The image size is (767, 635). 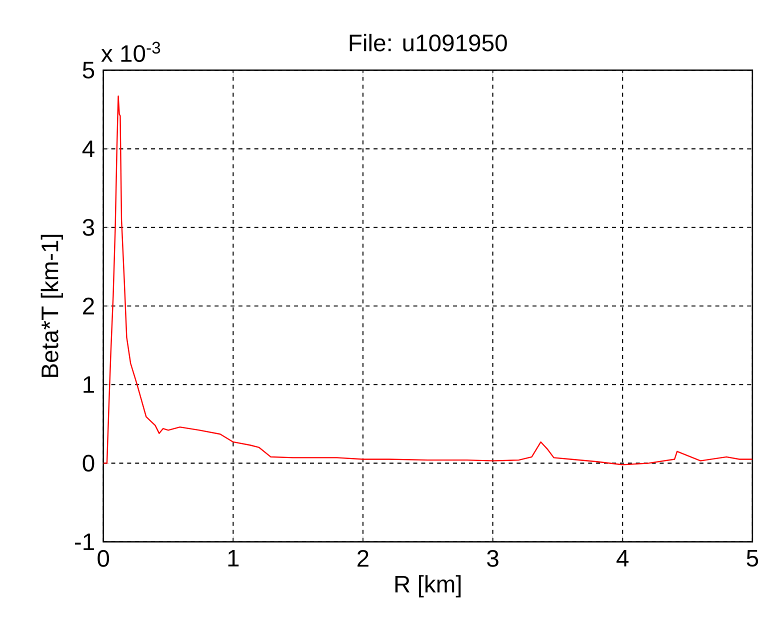 What do you see at coordinates (363, 558) in the screenshot?
I see `x-tick-label: 2` at bounding box center [363, 558].